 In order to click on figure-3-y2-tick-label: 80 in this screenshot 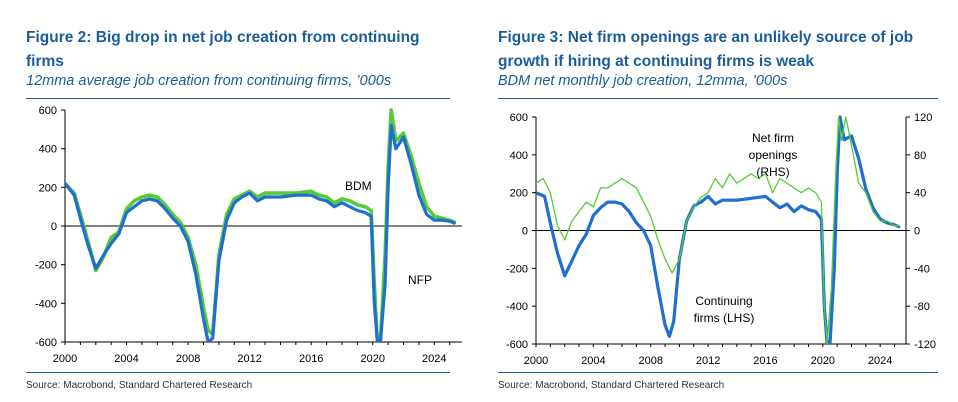, I will do `click(920, 156)`.